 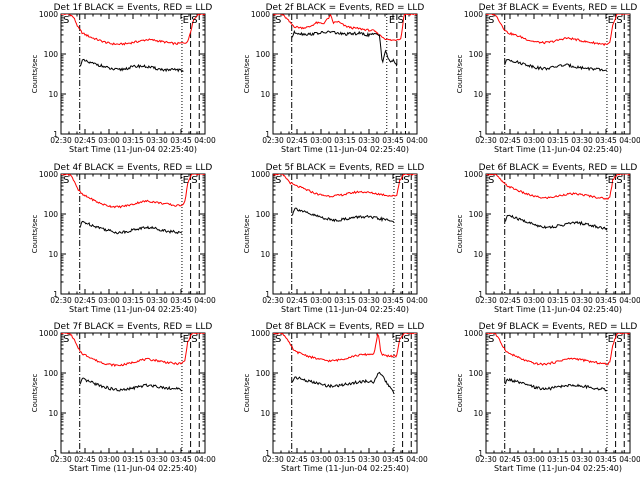 I want to click on x-tick-label: 02:30, so click(x=273, y=300).